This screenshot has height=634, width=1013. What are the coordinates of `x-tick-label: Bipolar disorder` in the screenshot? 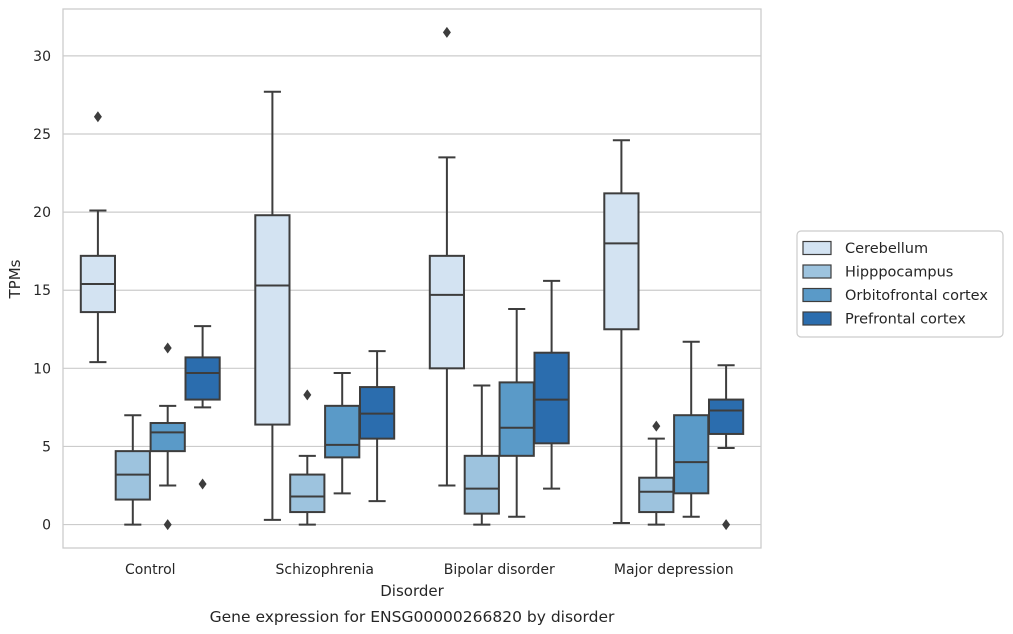 It's located at (499, 570).